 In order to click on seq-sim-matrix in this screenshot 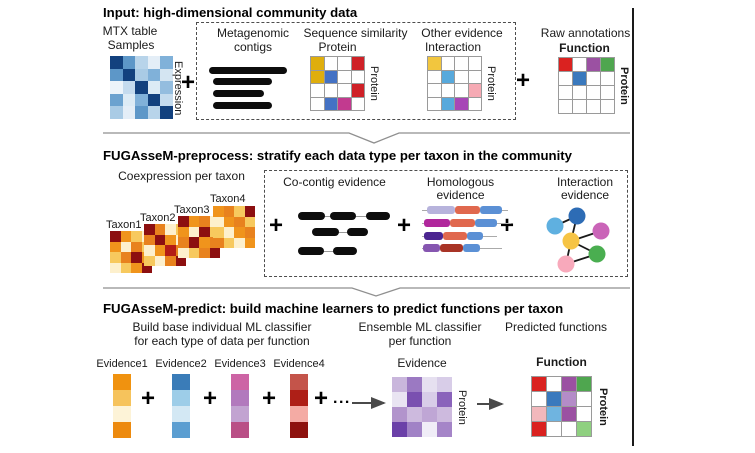, I will do `click(337, 83)`.